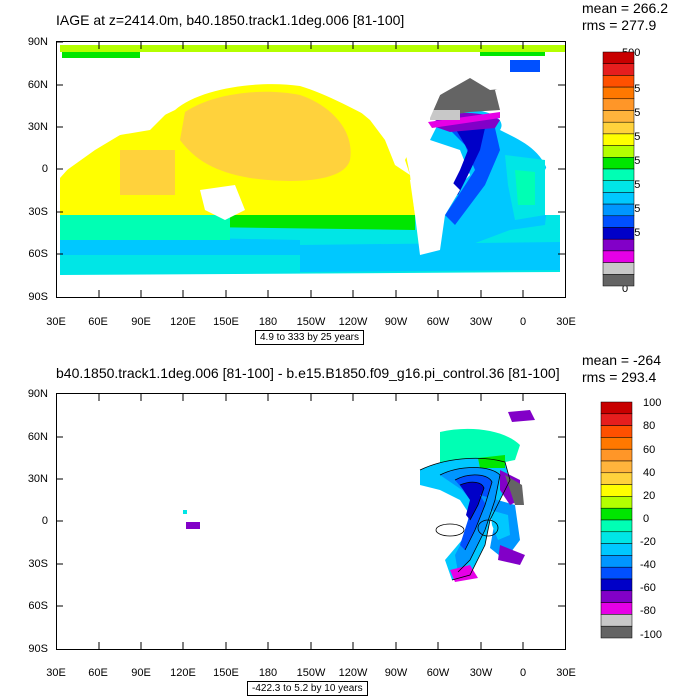  Describe the element at coordinates (566, 322) in the screenshot. I see `p1-lon-30e-east: 30E` at that location.